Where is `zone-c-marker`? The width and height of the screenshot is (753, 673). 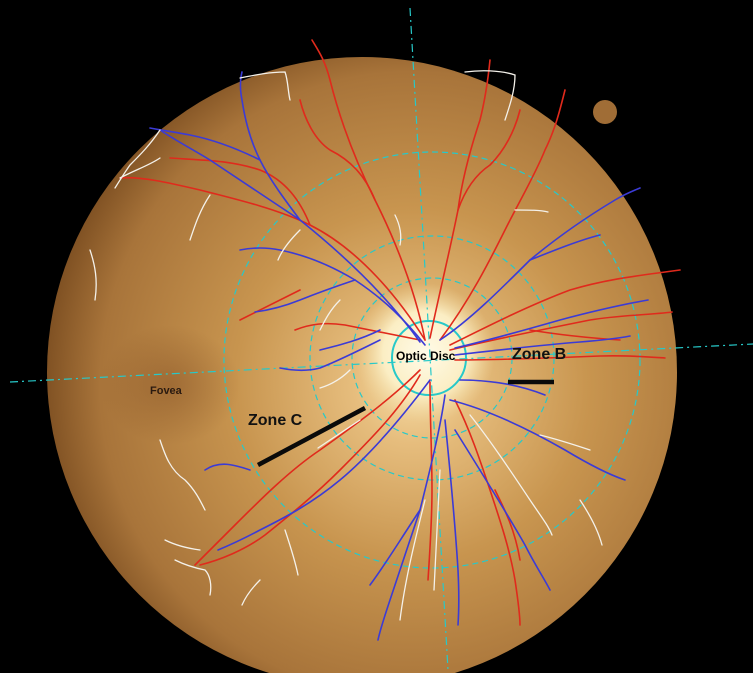
zone-c-marker is located at coordinates (311, 436).